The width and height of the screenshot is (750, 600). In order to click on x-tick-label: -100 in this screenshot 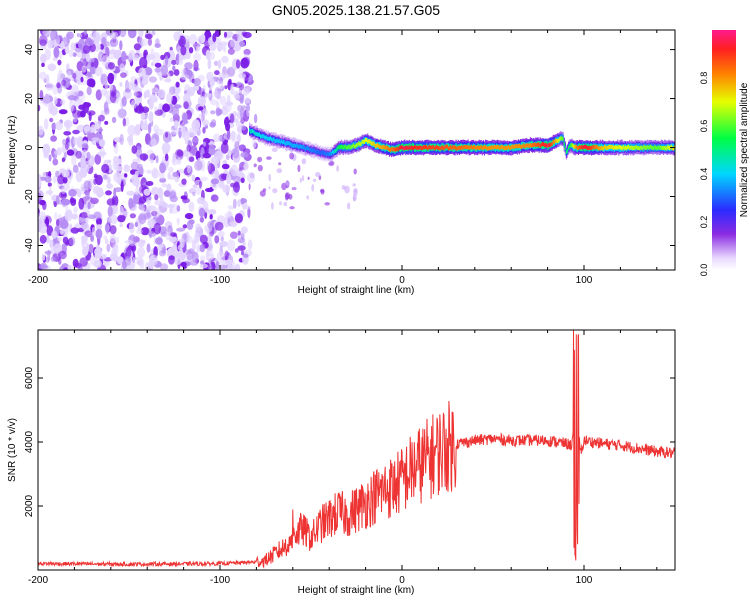, I will do `click(220, 280)`.